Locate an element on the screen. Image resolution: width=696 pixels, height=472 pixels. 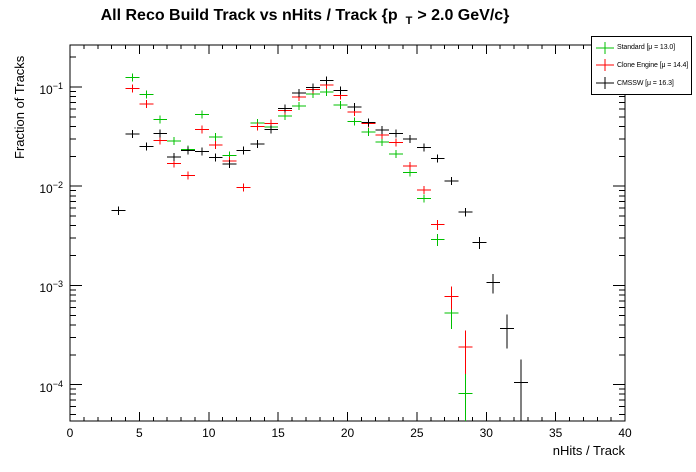
x-tick-label: 30 is located at coordinates (486, 433).